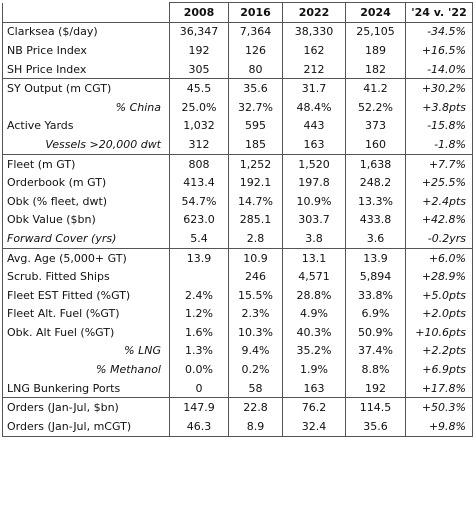 This screenshot has height=508, width=475. What do you see at coordinates (199, 69) in the screenshot?
I see `value-2008: 305` at bounding box center [199, 69].